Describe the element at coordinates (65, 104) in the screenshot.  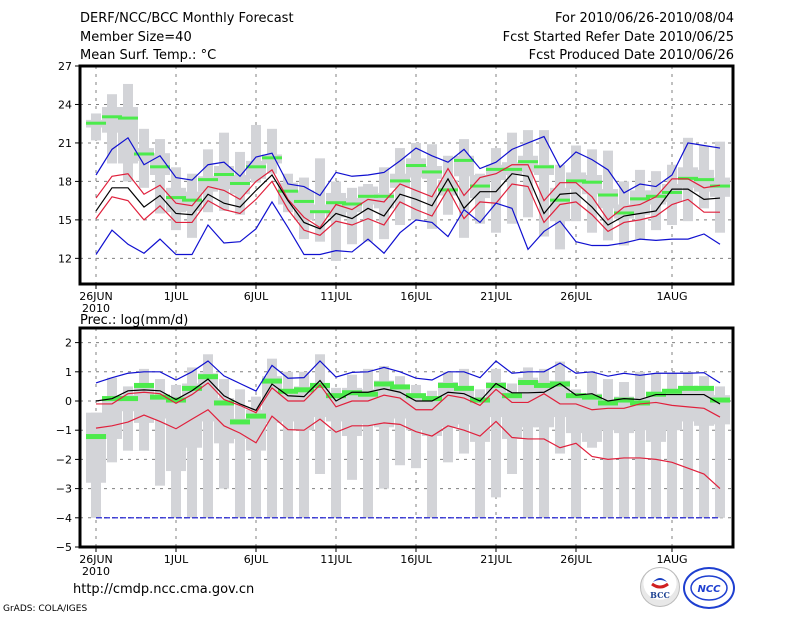
I see `temp-ytick-label: 24` at that location.